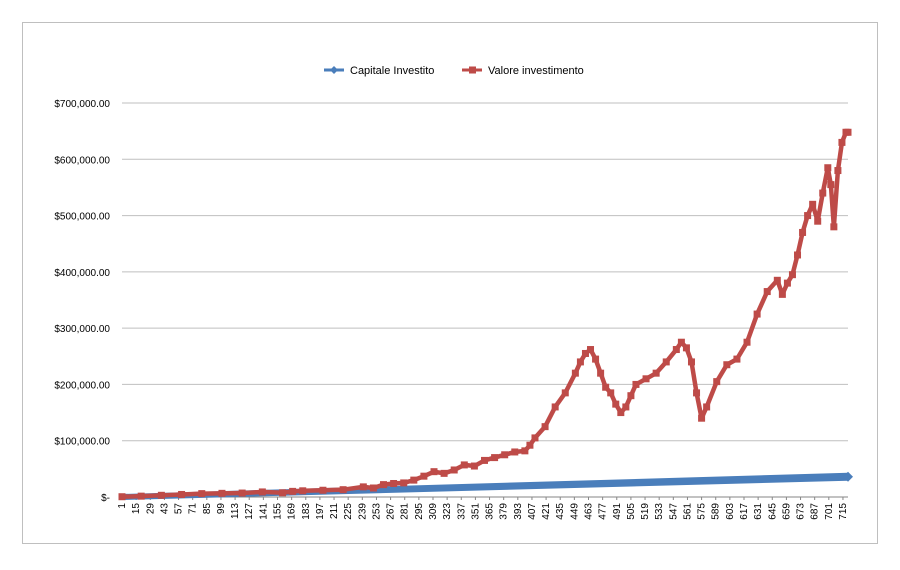  I want to click on x-tick-label: 337, so click(461, 511).